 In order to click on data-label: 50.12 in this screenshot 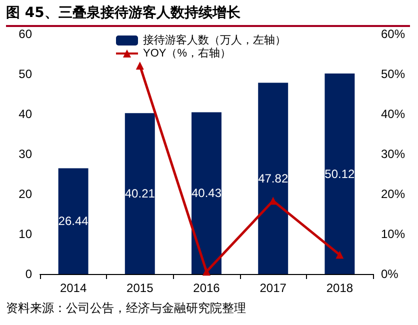, I will do `click(340, 173)`.